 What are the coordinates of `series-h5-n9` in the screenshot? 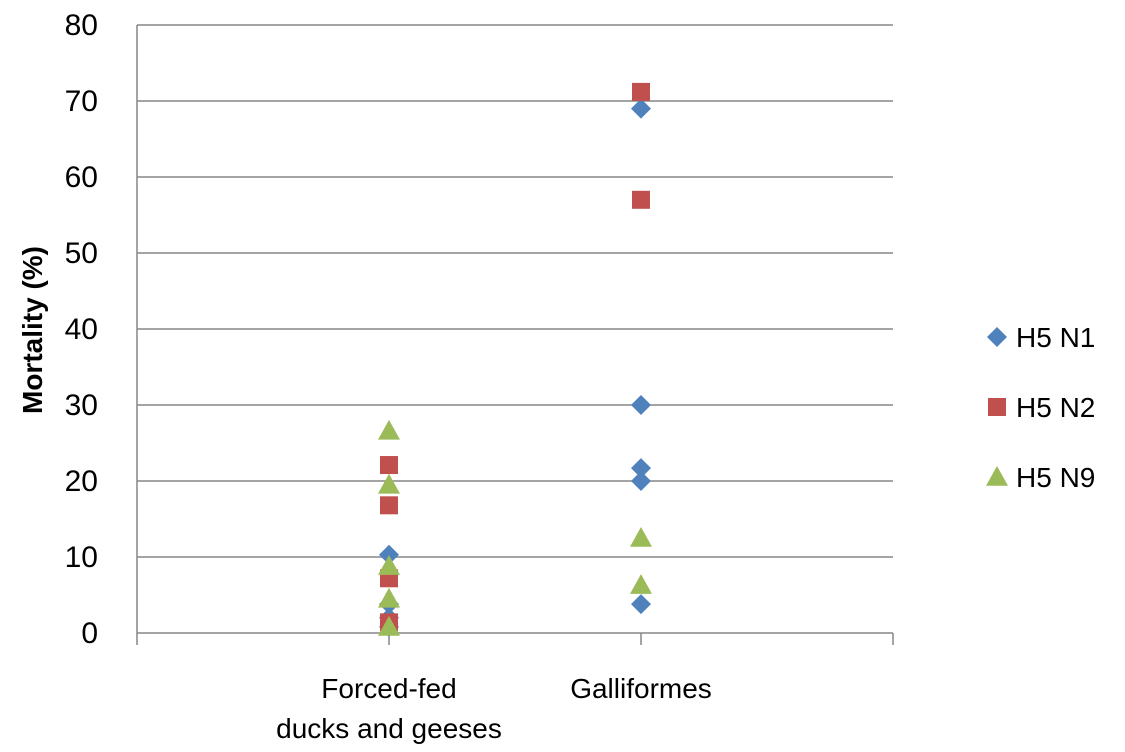 It's located at (515, 527).